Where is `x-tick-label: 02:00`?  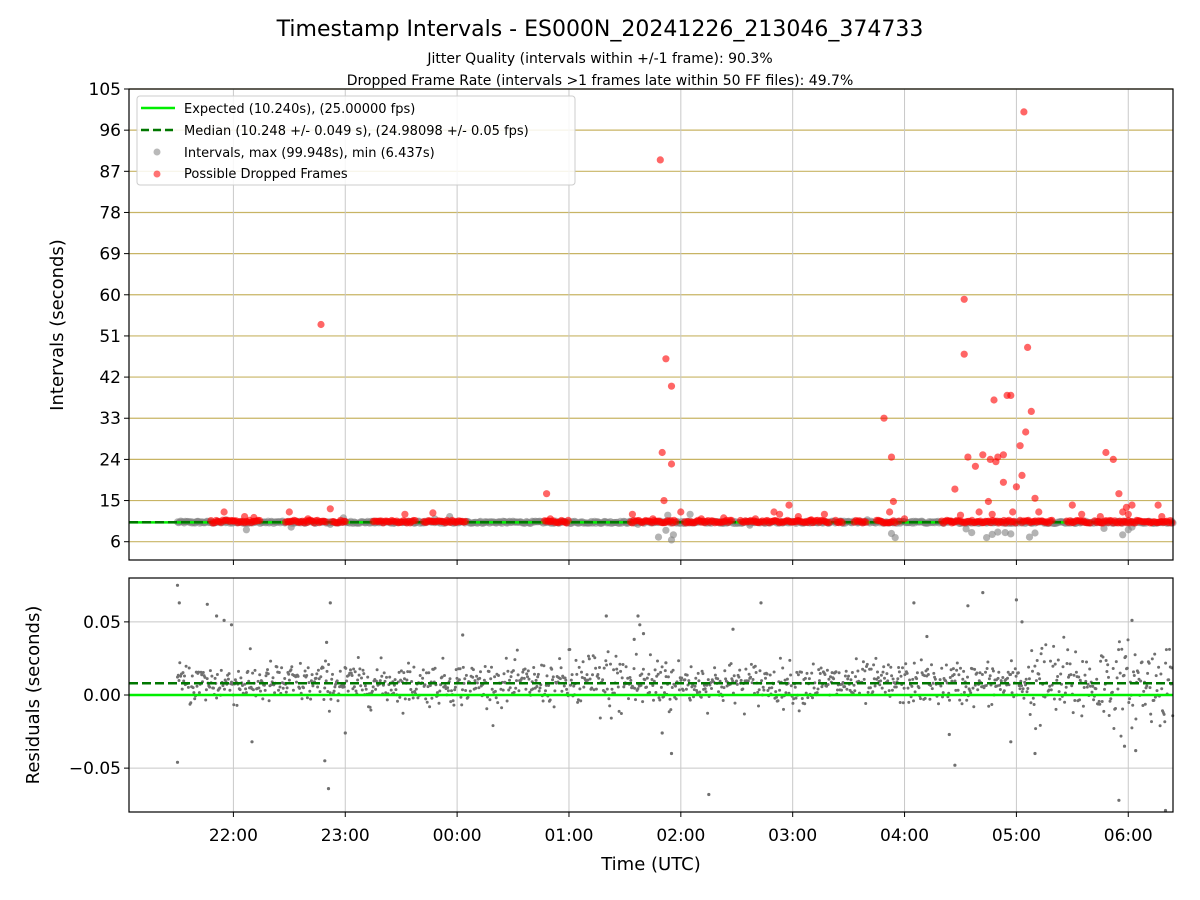
x-tick-label: 02:00 is located at coordinates (680, 836).